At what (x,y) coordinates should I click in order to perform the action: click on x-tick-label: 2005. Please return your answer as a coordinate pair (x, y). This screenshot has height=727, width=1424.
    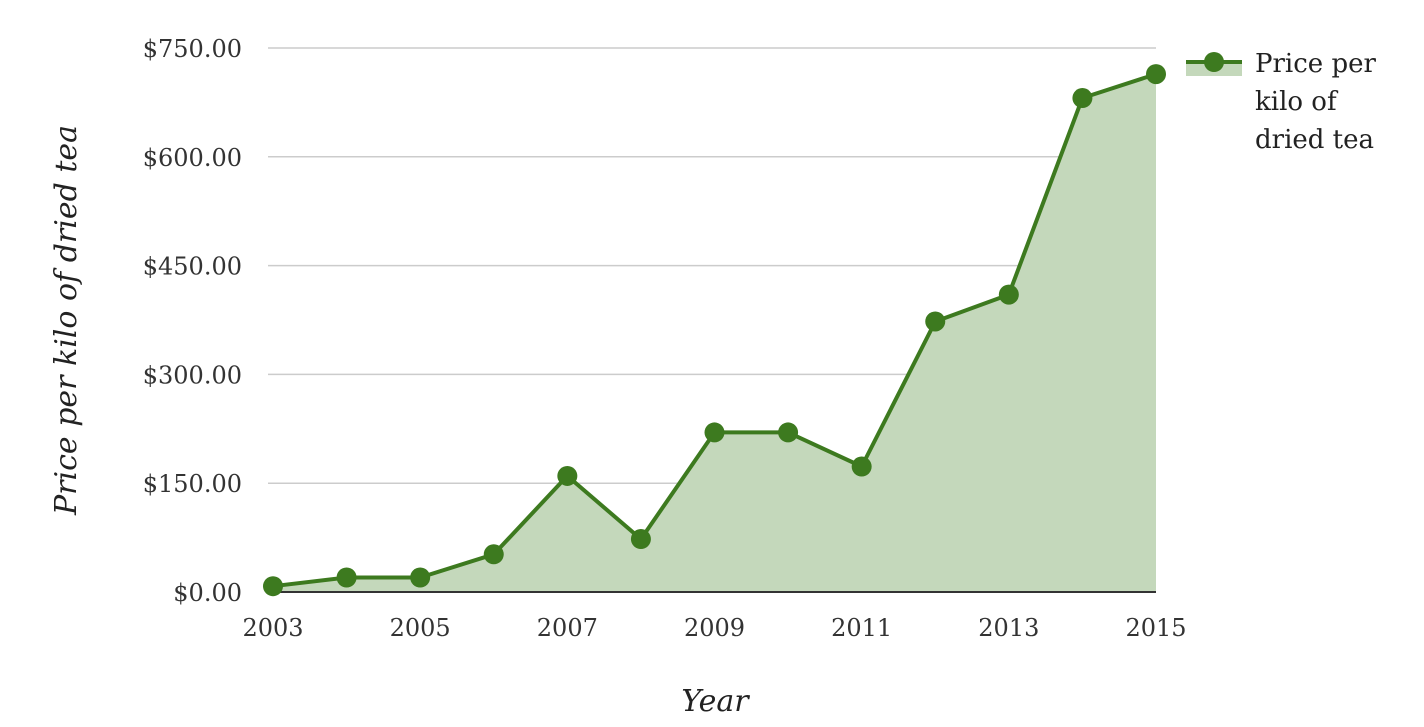
    Looking at the image, I should click on (420, 628).